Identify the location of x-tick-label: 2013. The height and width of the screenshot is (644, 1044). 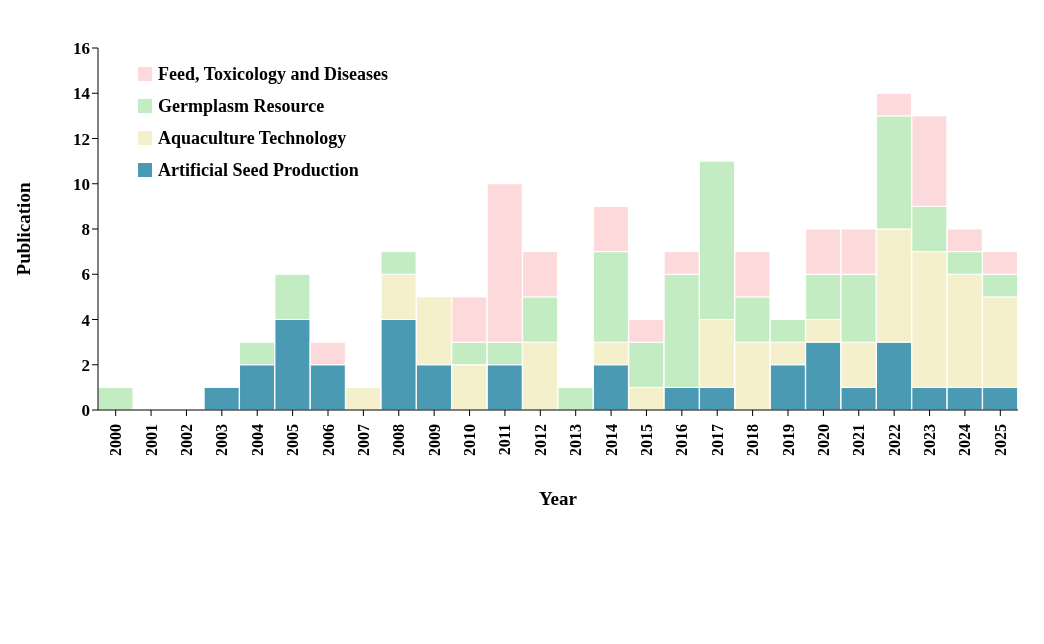
(576, 440).